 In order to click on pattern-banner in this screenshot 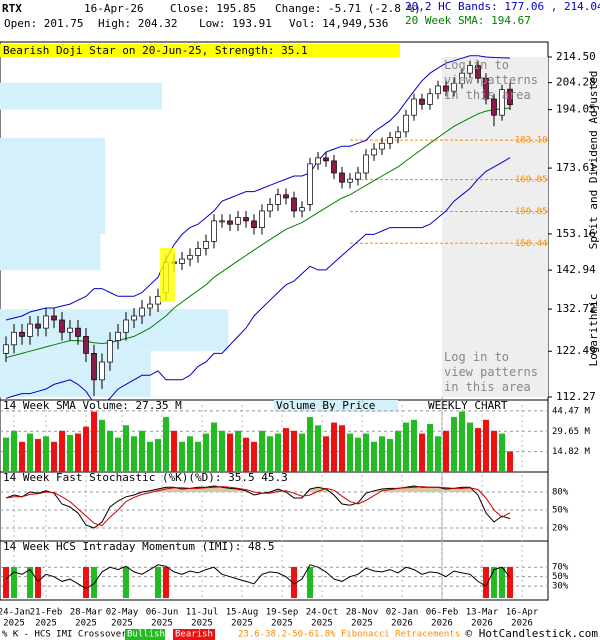, I will do `click(200, 50)`.